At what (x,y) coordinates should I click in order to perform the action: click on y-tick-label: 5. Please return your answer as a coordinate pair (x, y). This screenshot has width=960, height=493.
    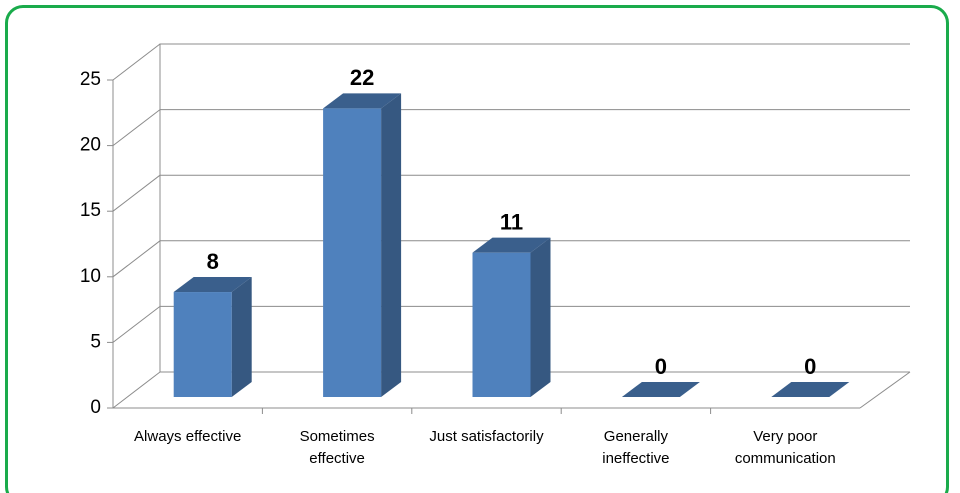
    Looking at the image, I should click on (95, 341).